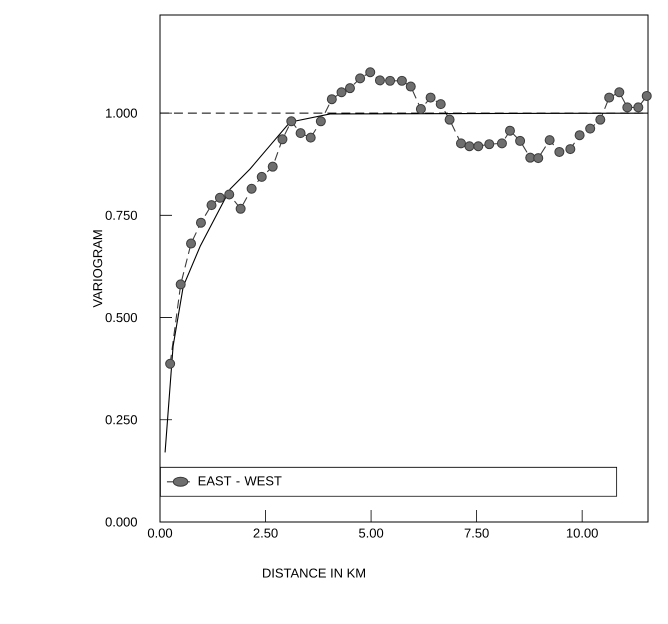  I want to click on x-tick-label: 0.00, so click(160, 533).